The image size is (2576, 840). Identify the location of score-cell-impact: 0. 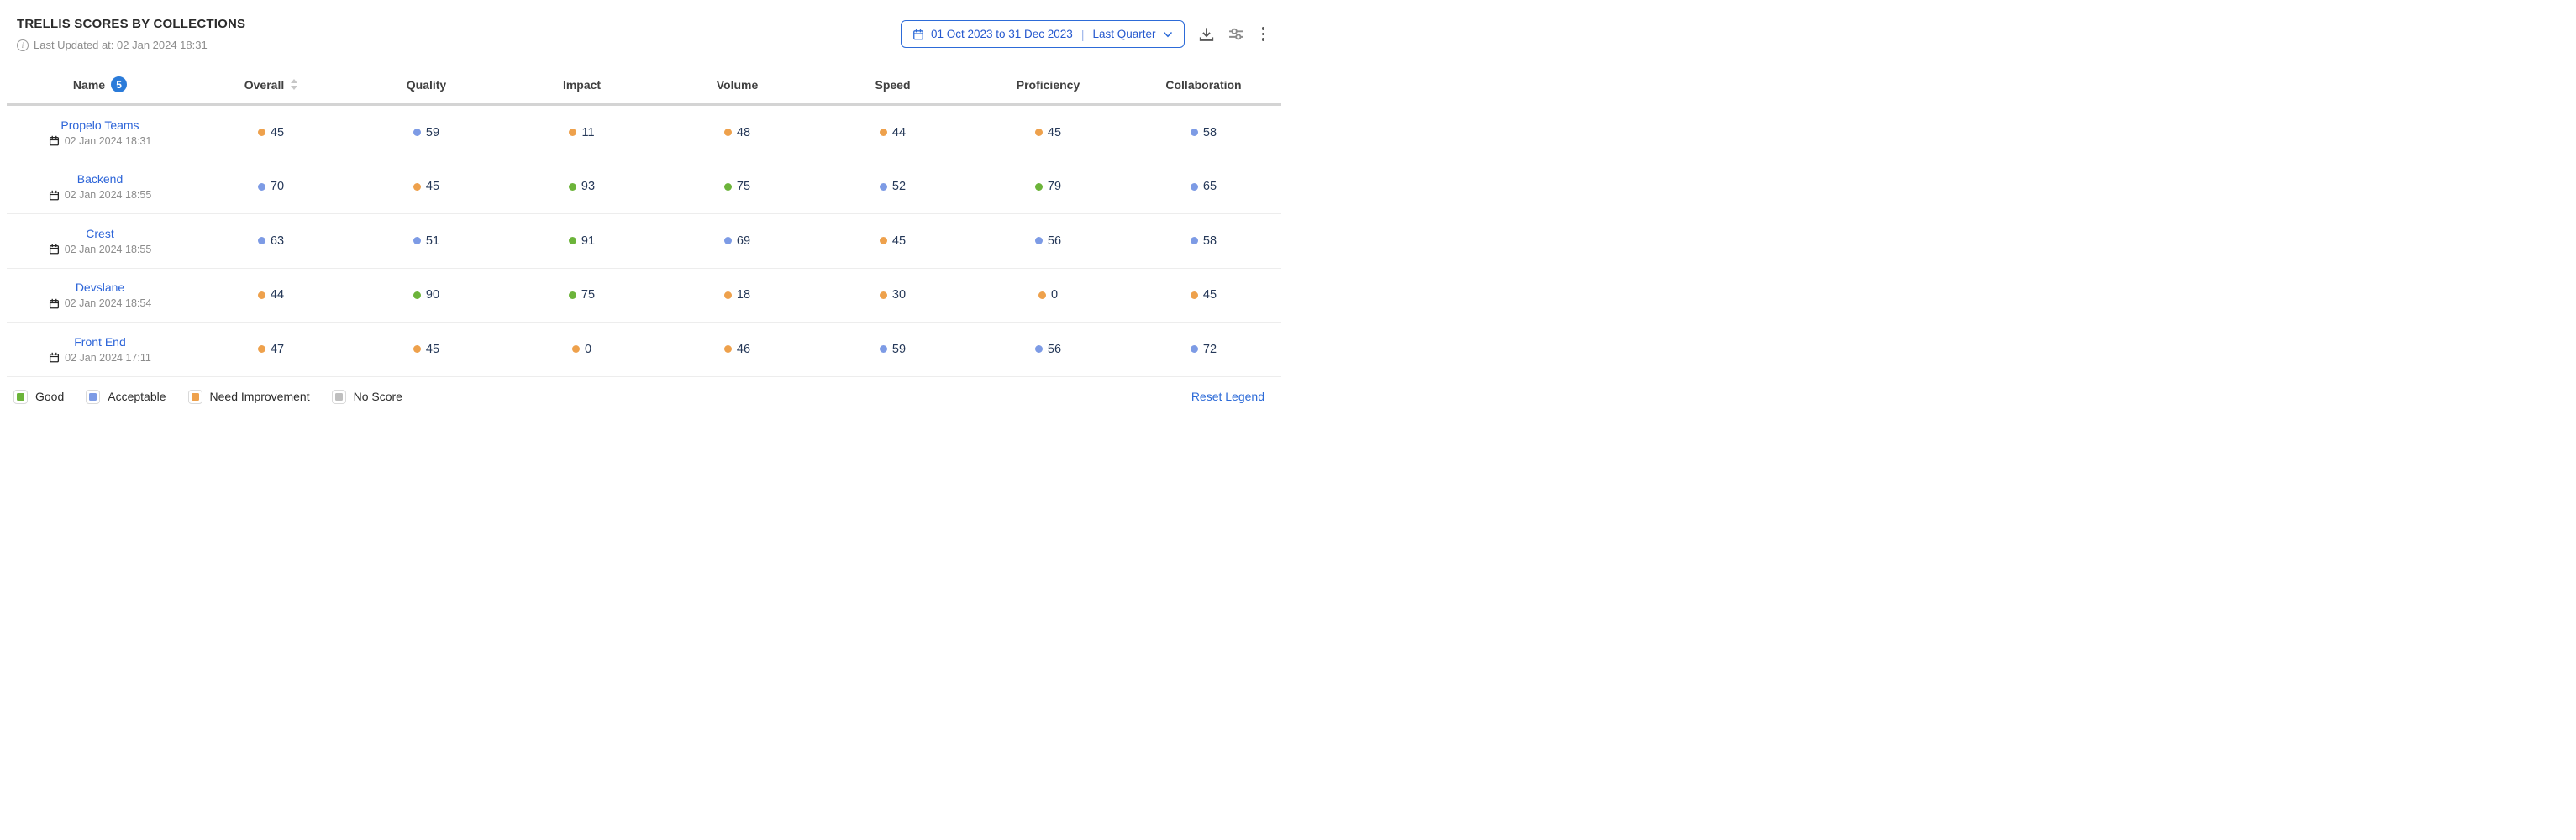
(582, 349).